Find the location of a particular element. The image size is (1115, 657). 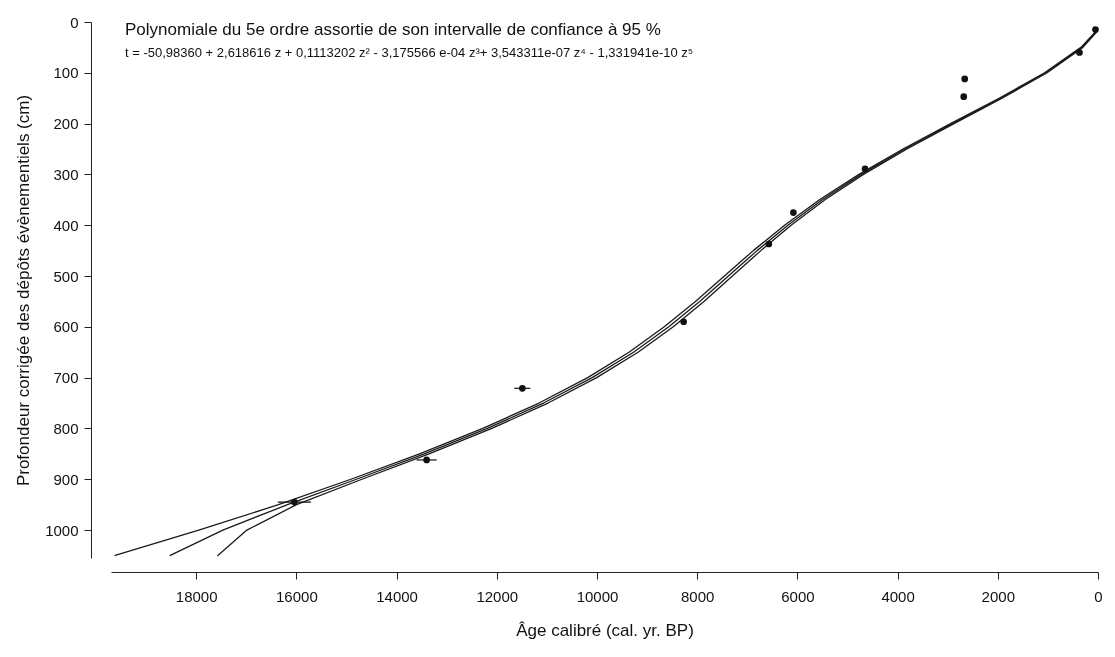

y-tick-label: 700 is located at coordinates (66, 378).